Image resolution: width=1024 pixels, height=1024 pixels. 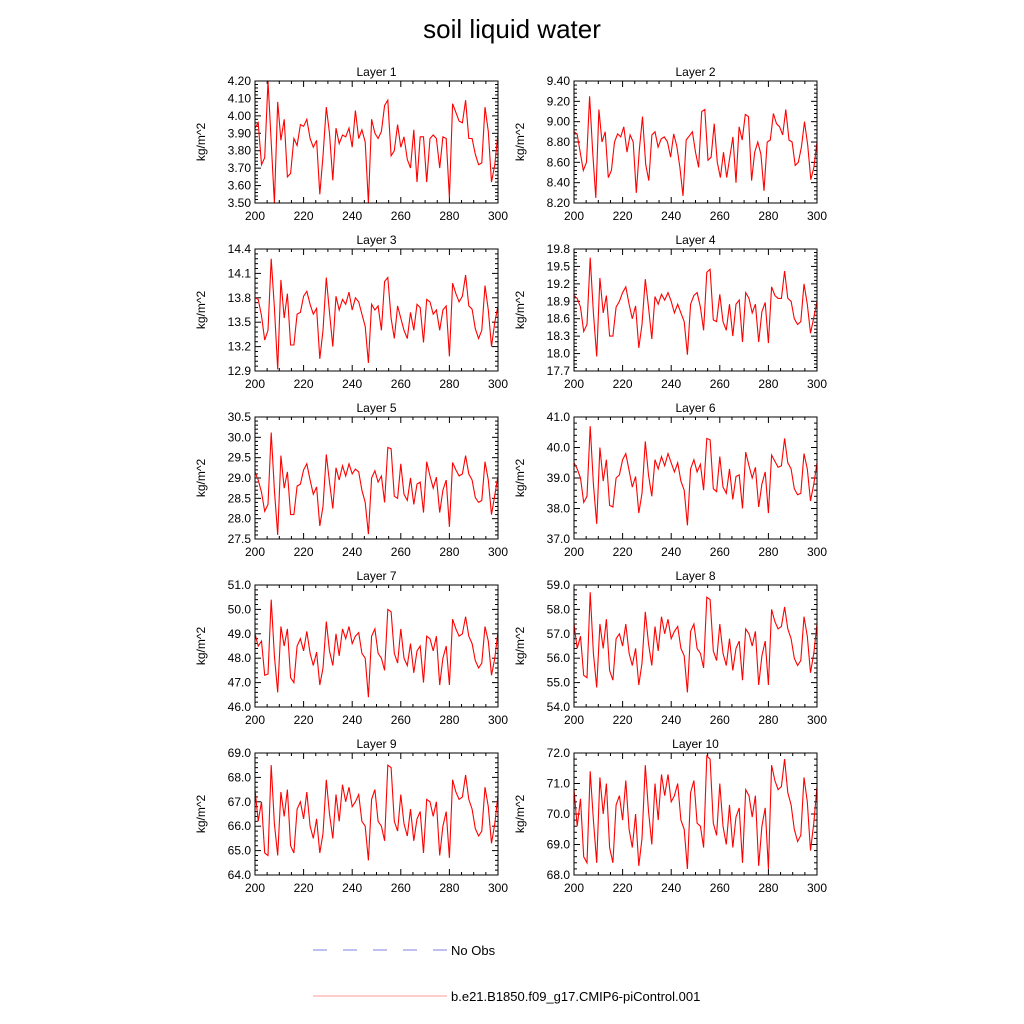 What do you see at coordinates (240, 347) in the screenshot?
I see `y-tick-label: 13.2` at bounding box center [240, 347].